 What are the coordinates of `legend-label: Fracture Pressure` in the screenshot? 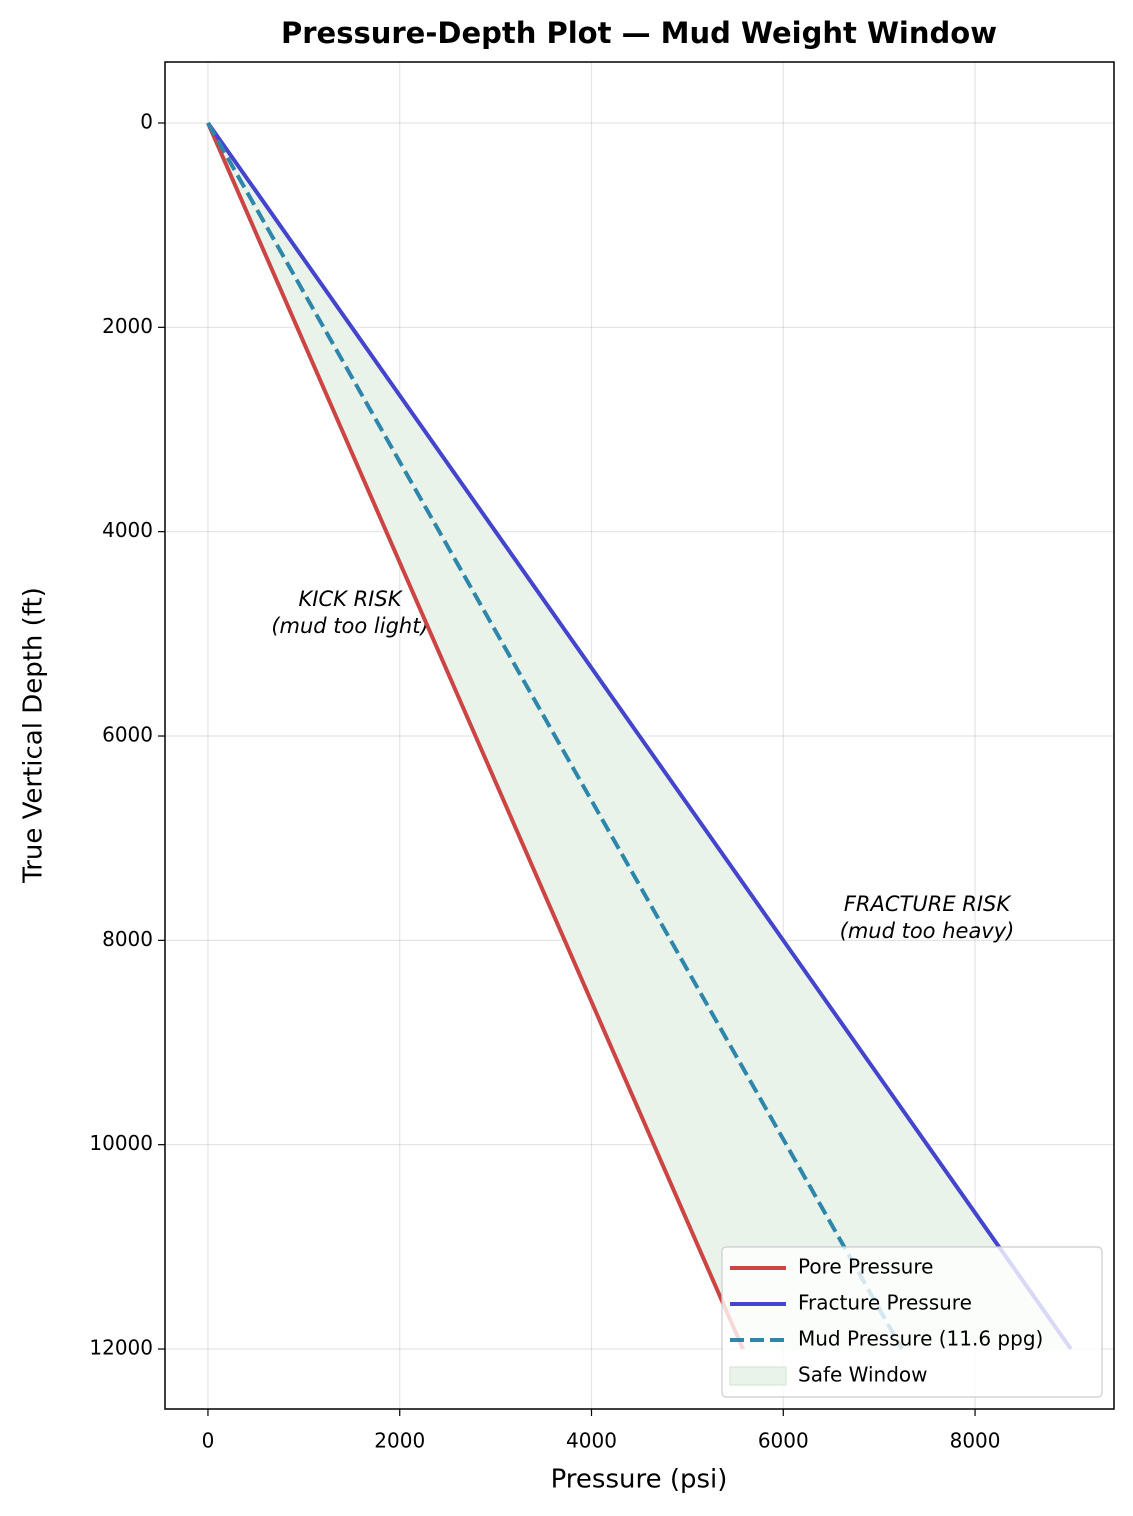 It's located at (885, 1303).